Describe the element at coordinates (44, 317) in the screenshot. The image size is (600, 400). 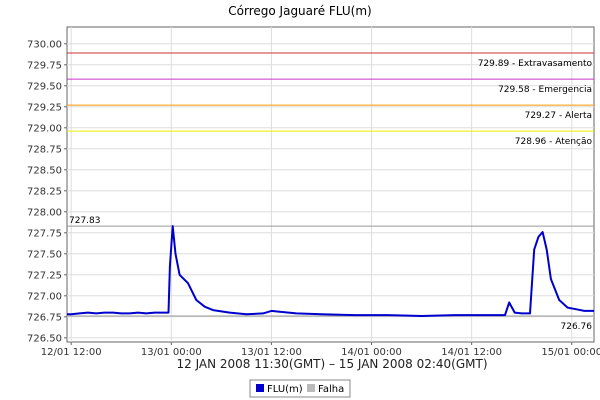
I see `y-tick-label: 726.75` at that location.